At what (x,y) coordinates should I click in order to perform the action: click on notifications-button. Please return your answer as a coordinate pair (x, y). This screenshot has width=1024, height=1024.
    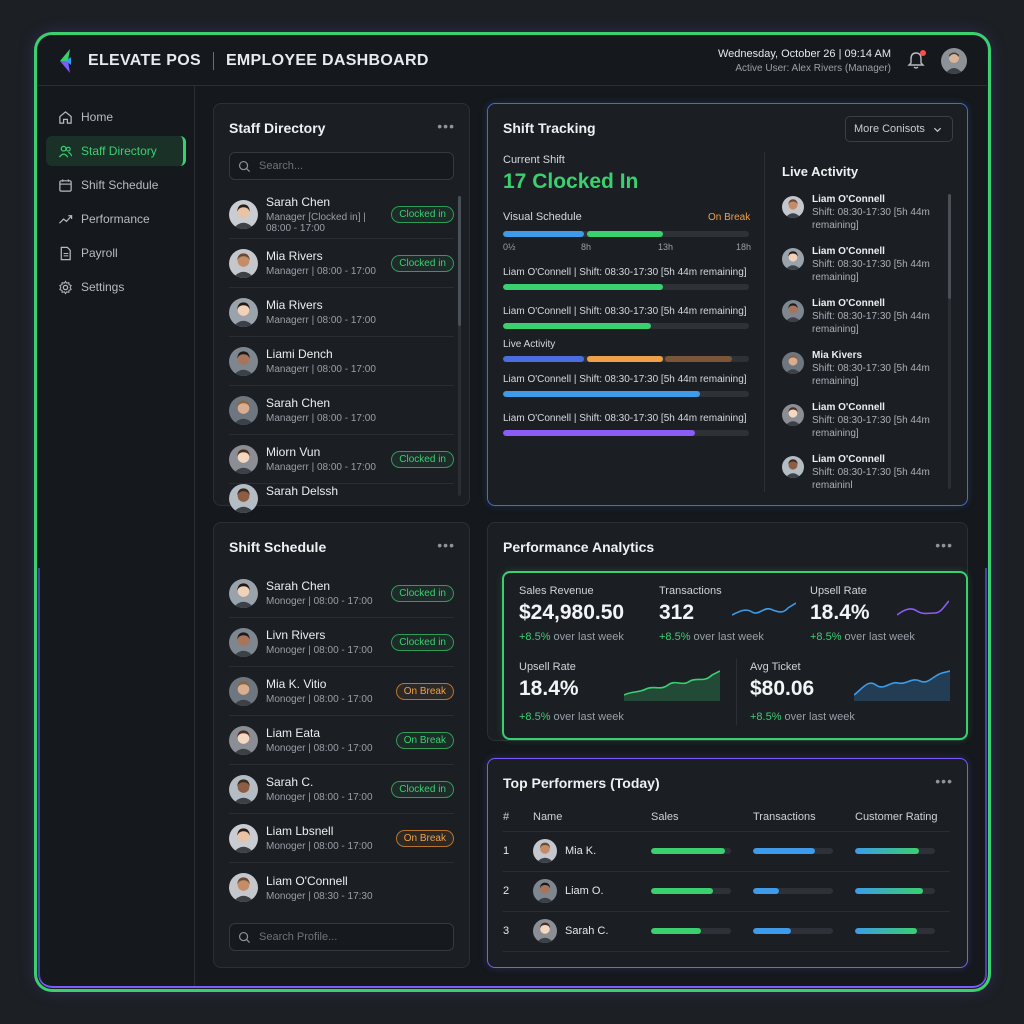
    Looking at the image, I should click on (916, 60).